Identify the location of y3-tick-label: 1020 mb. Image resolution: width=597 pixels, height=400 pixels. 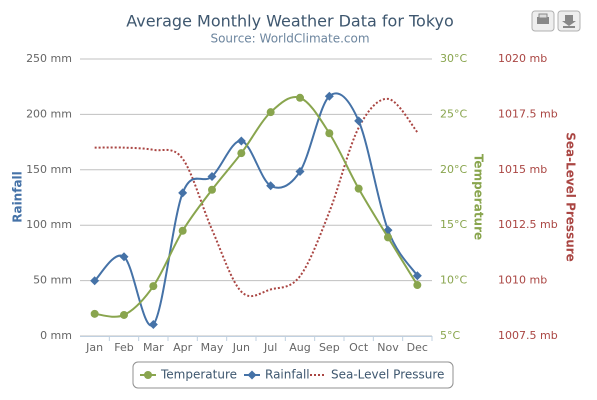
(522, 58).